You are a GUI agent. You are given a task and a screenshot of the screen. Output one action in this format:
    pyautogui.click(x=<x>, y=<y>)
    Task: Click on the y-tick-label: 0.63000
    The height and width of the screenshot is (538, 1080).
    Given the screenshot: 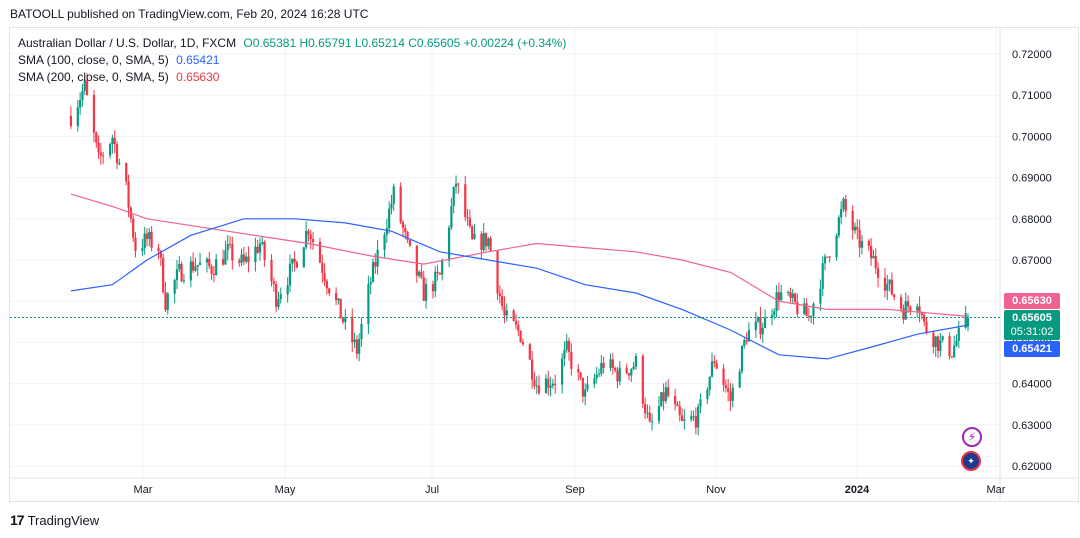 What is the action you would take?
    pyautogui.click(x=1032, y=426)
    